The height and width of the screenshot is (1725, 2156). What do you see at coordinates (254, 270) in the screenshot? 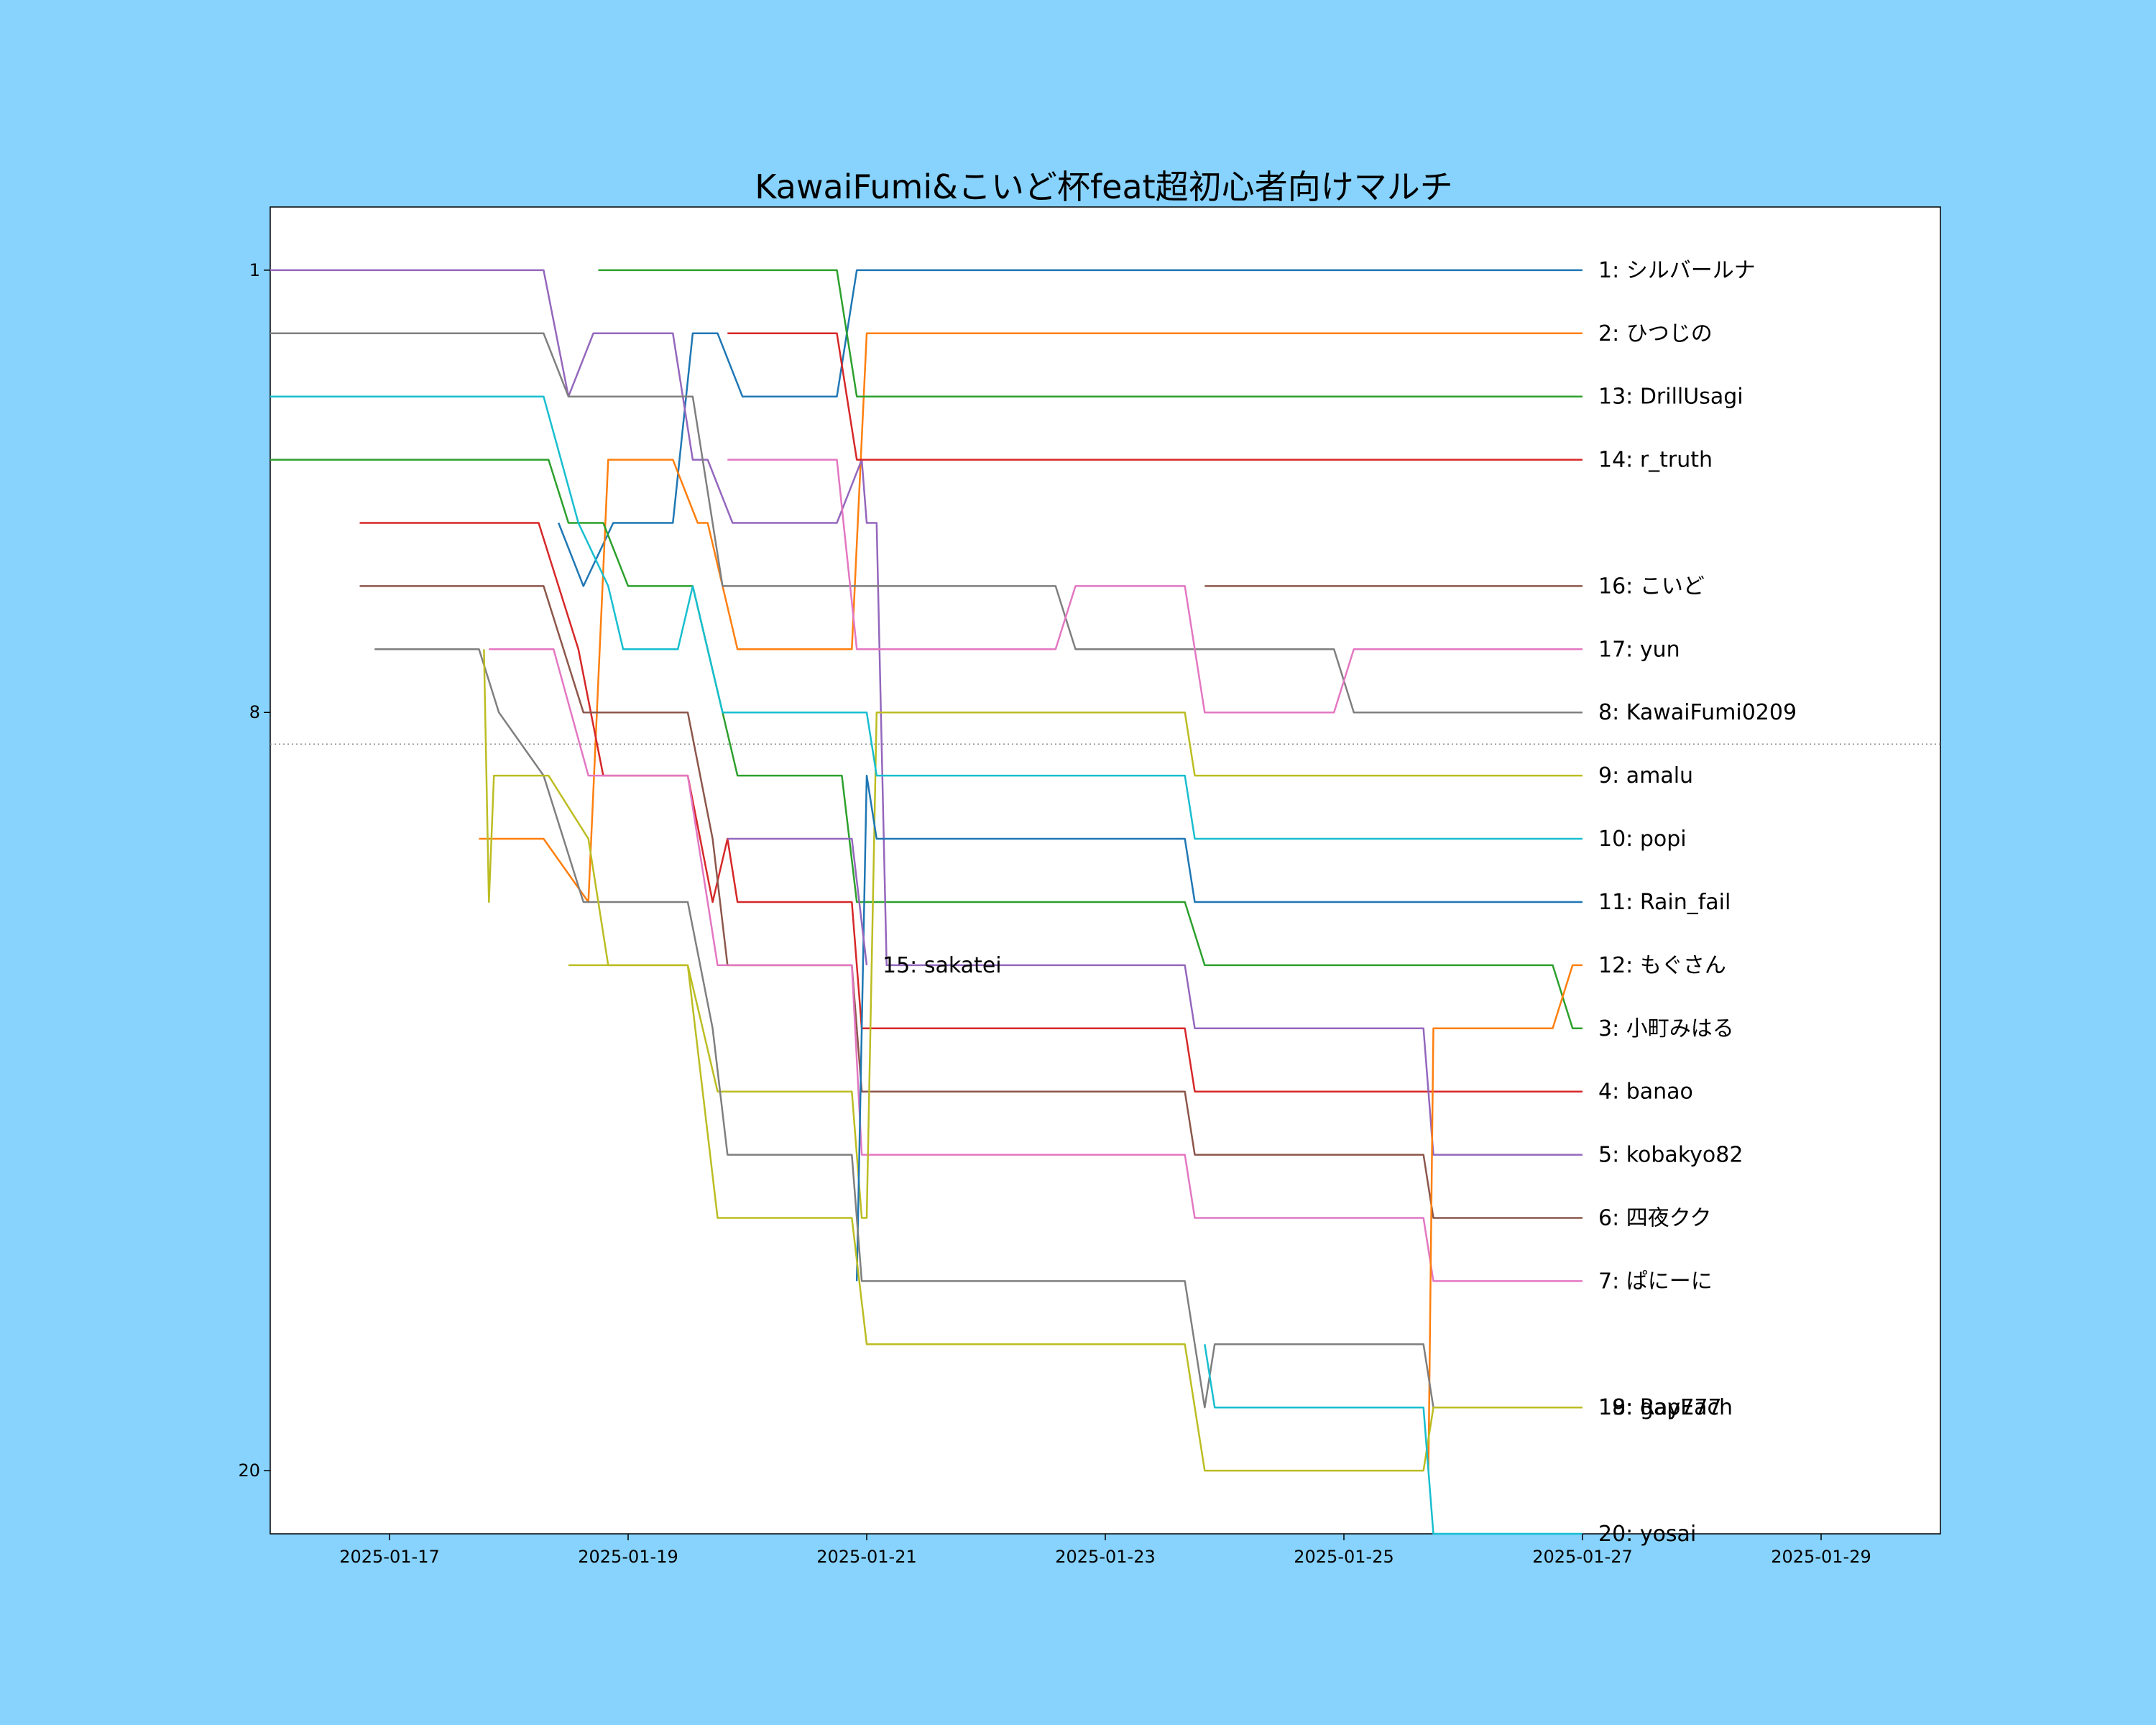
I see `y-tick-label: 1` at bounding box center [254, 270].